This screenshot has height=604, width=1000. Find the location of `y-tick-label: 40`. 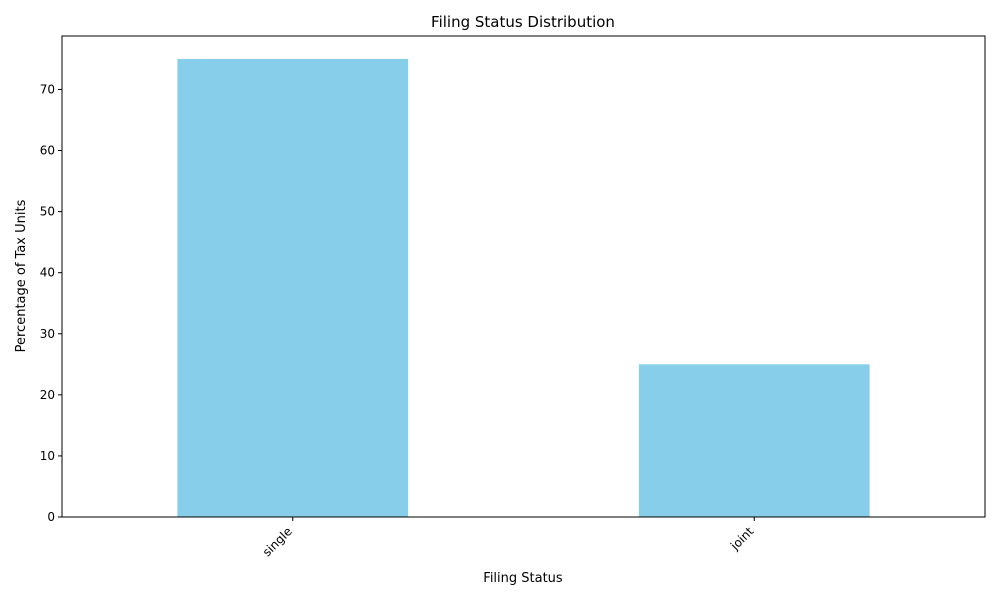

y-tick-label: 40 is located at coordinates (47, 273).